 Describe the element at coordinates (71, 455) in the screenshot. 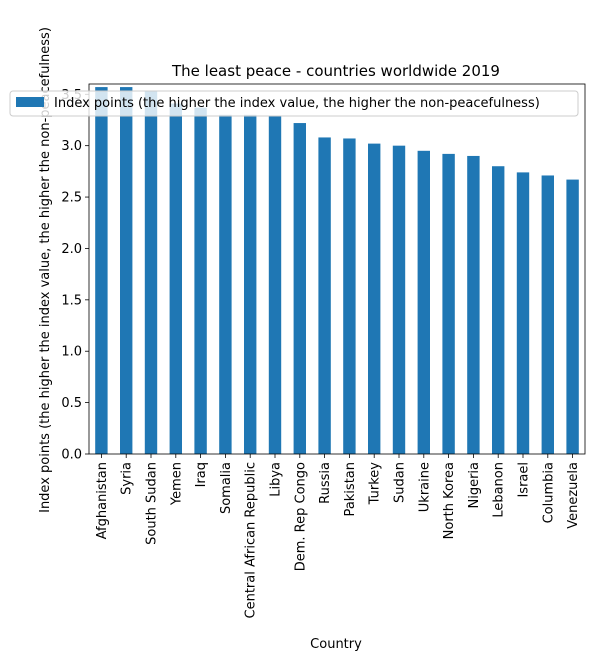

I see `y-tick-label: 0.0` at that location.